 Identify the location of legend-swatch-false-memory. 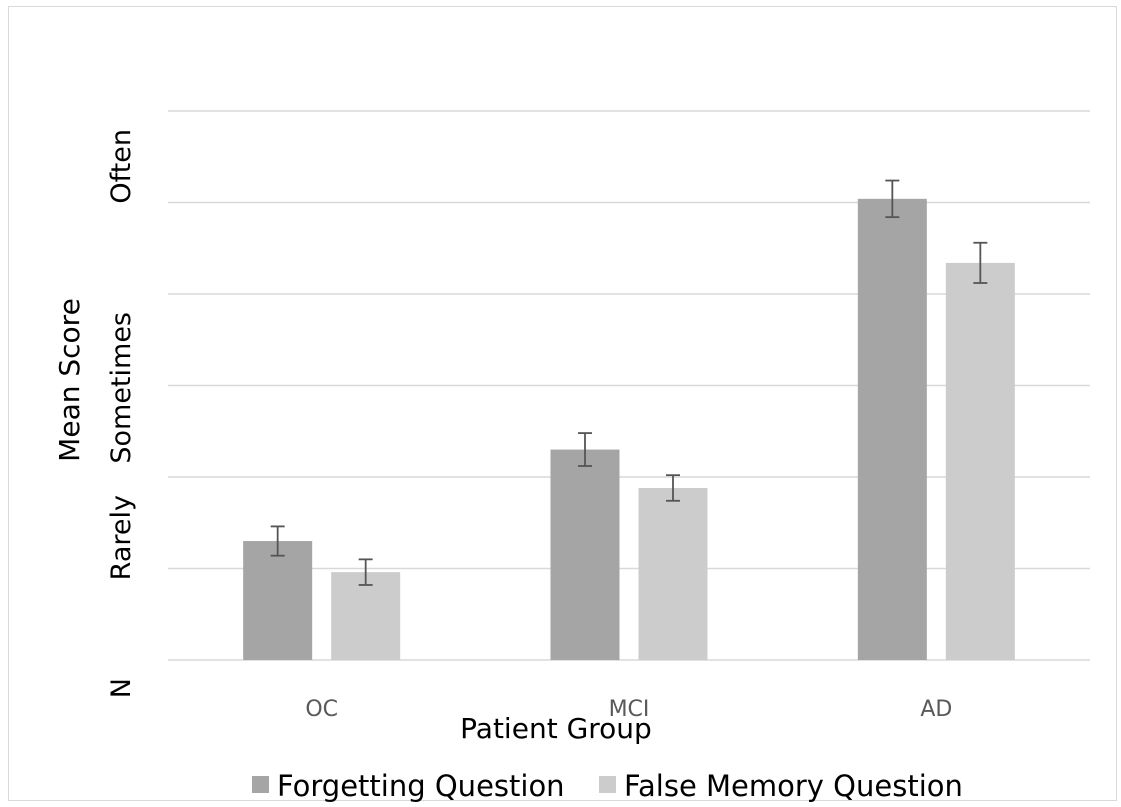
(607, 784).